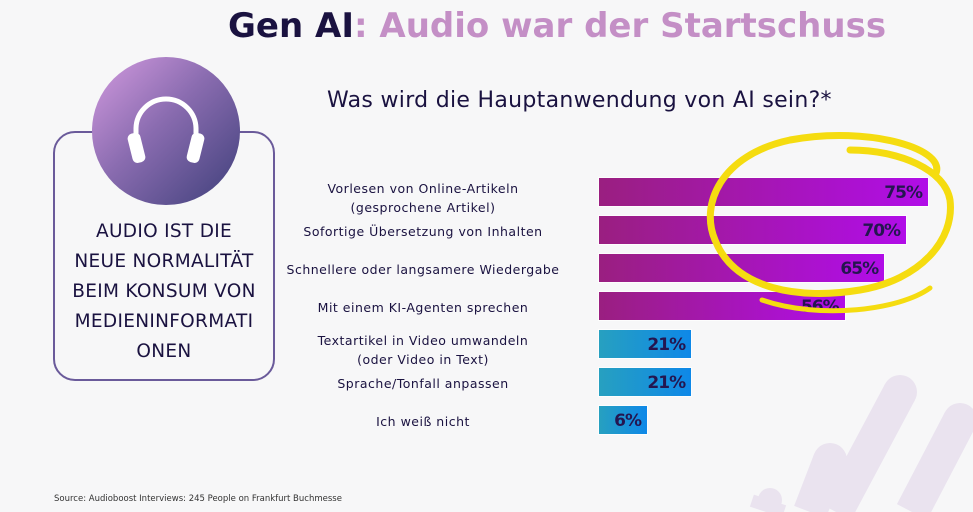  I want to click on category-label-line: Ich weiß nicht, so click(423, 421).